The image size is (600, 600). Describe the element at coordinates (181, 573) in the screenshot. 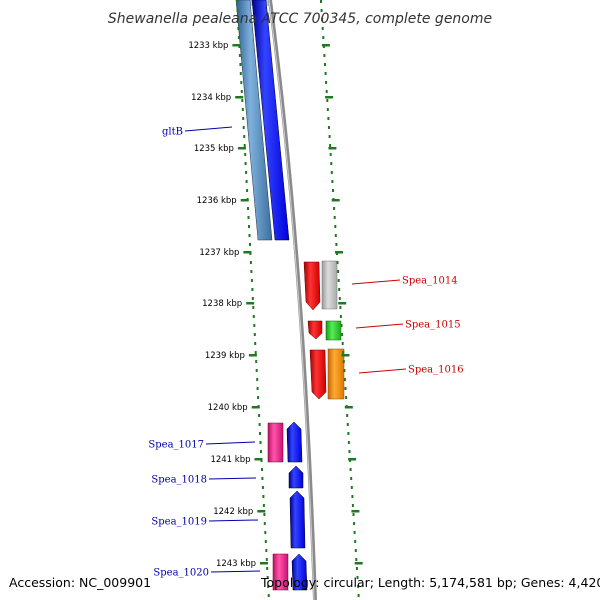

I see `gene-label-spea-1020: Spea_1020` at that location.